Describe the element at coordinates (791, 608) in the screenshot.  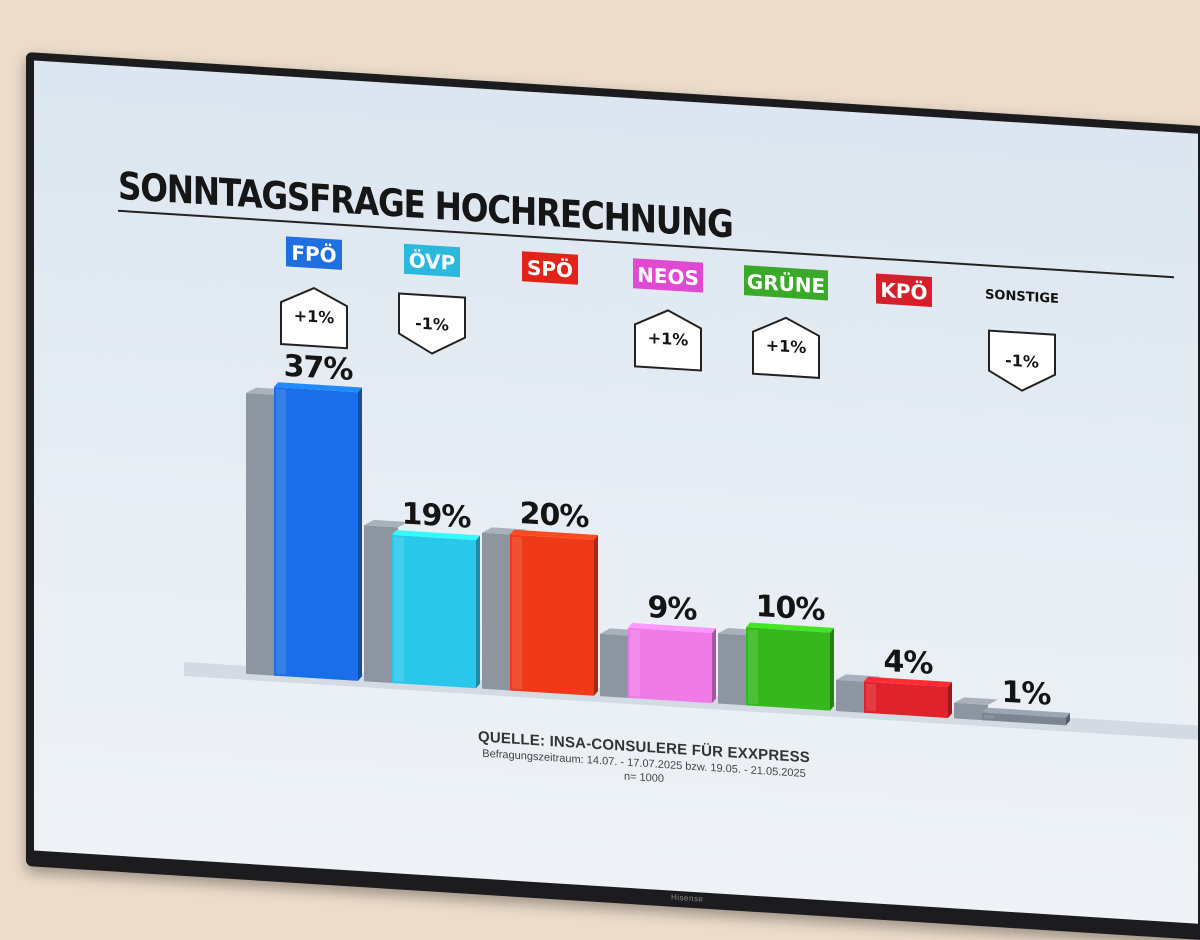
I see `value-label-grüne: 10%` at that location.